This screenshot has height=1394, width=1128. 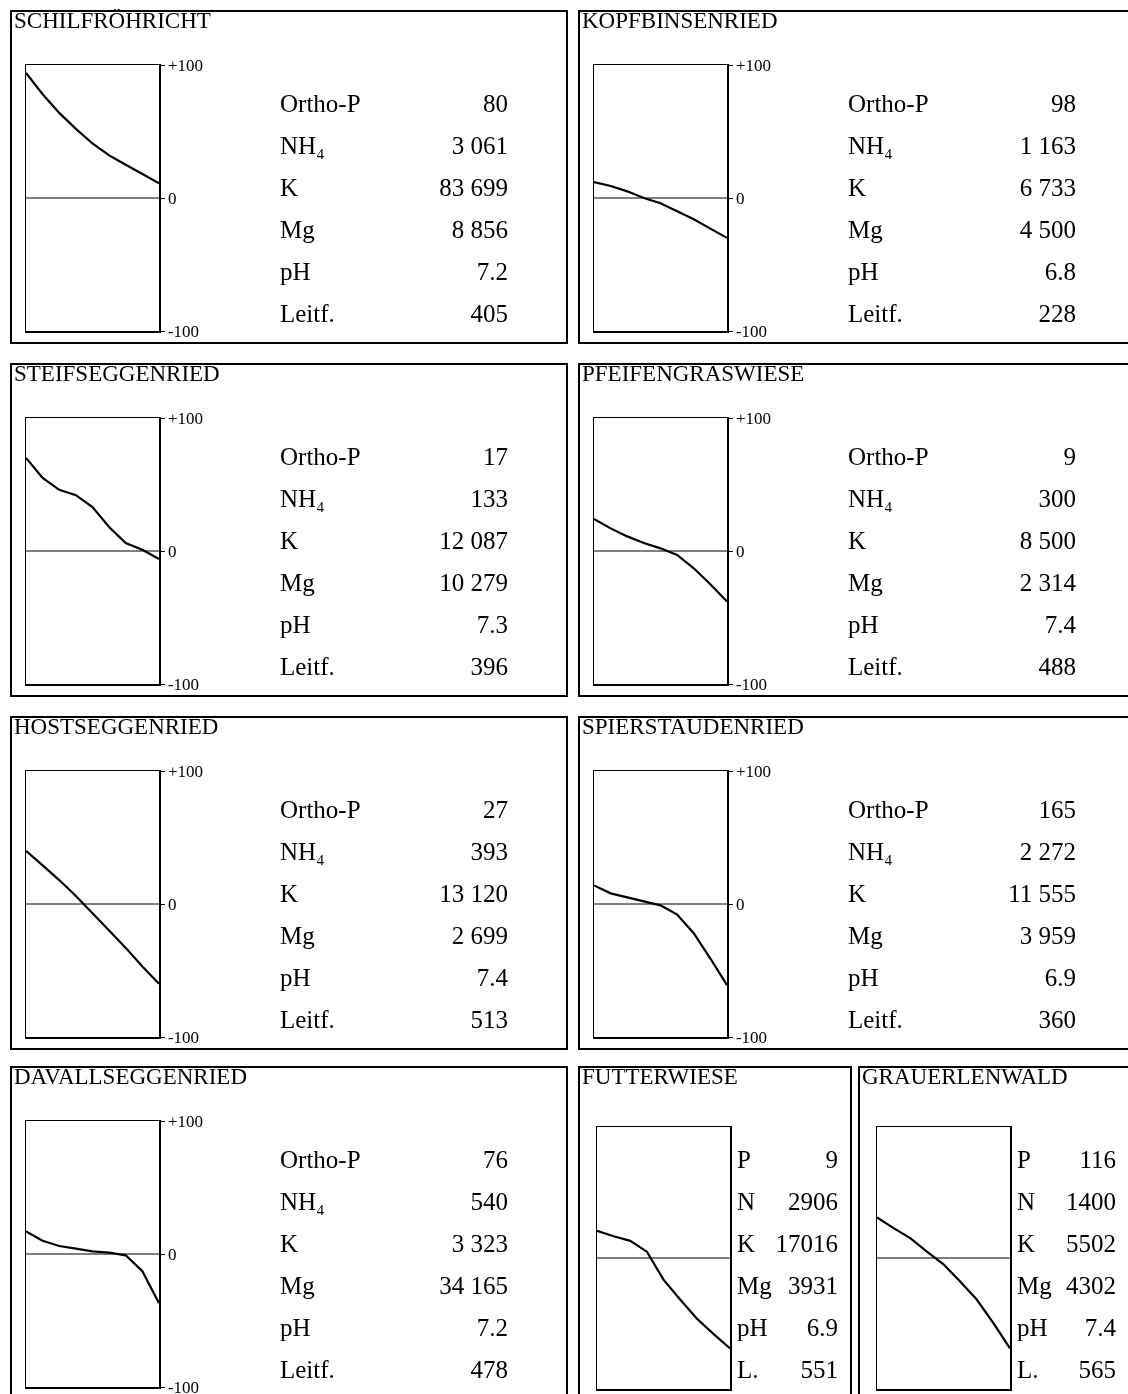 I want to click on text: Ortho-P 17, so click(x=394, y=456).